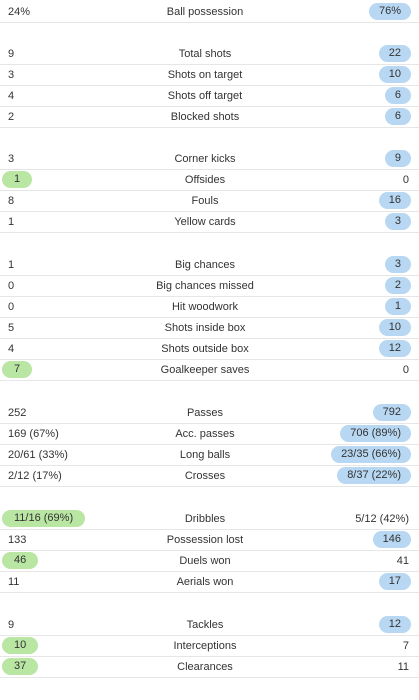  Describe the element at coordinates (205, 455) in the screenshot. I see `stat-label: Long balls` at that location.